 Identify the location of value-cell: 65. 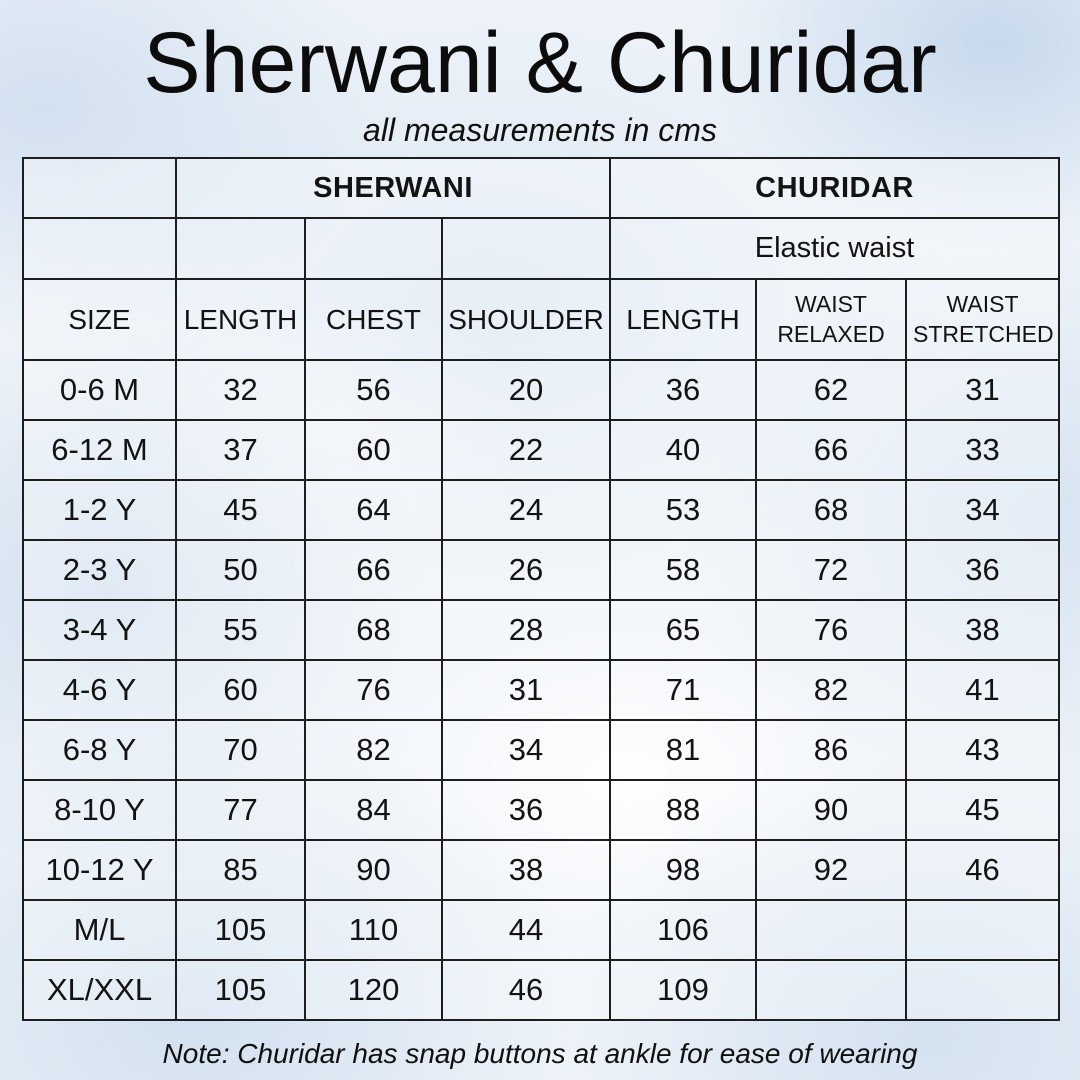
(683, 630).